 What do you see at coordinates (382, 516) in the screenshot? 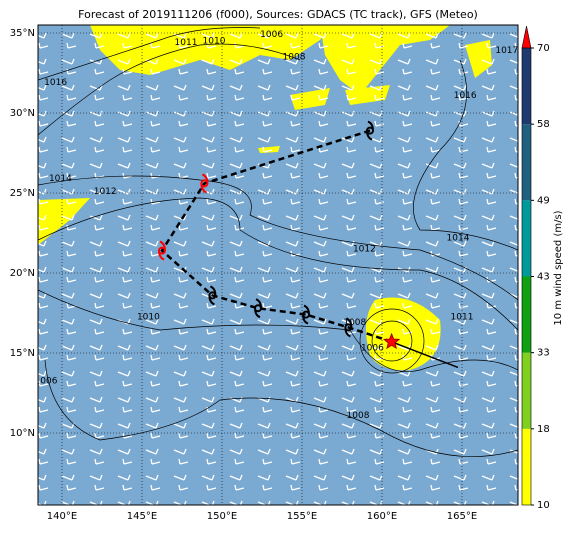
I see `lon-tick-label: 160°E` at bounding box center [382, 516].